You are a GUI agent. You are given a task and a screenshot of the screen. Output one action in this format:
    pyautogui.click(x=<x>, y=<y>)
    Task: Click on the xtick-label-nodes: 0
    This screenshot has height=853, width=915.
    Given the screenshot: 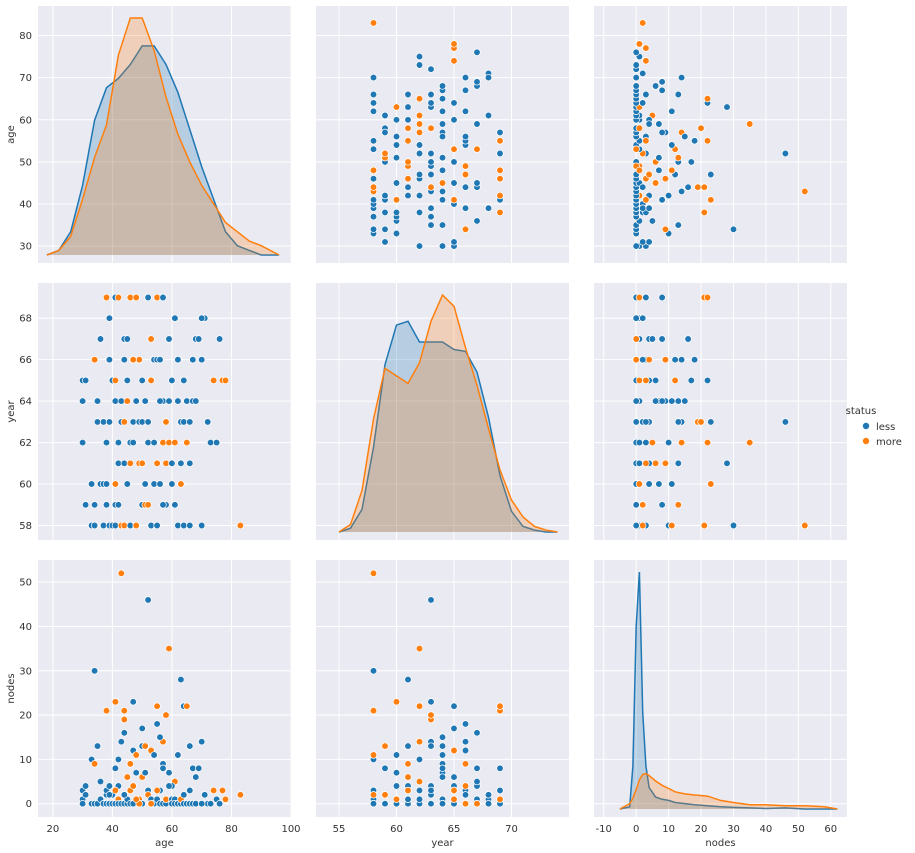 What is the action you would take?
    pyautogui.click(x=636, y=829)
    